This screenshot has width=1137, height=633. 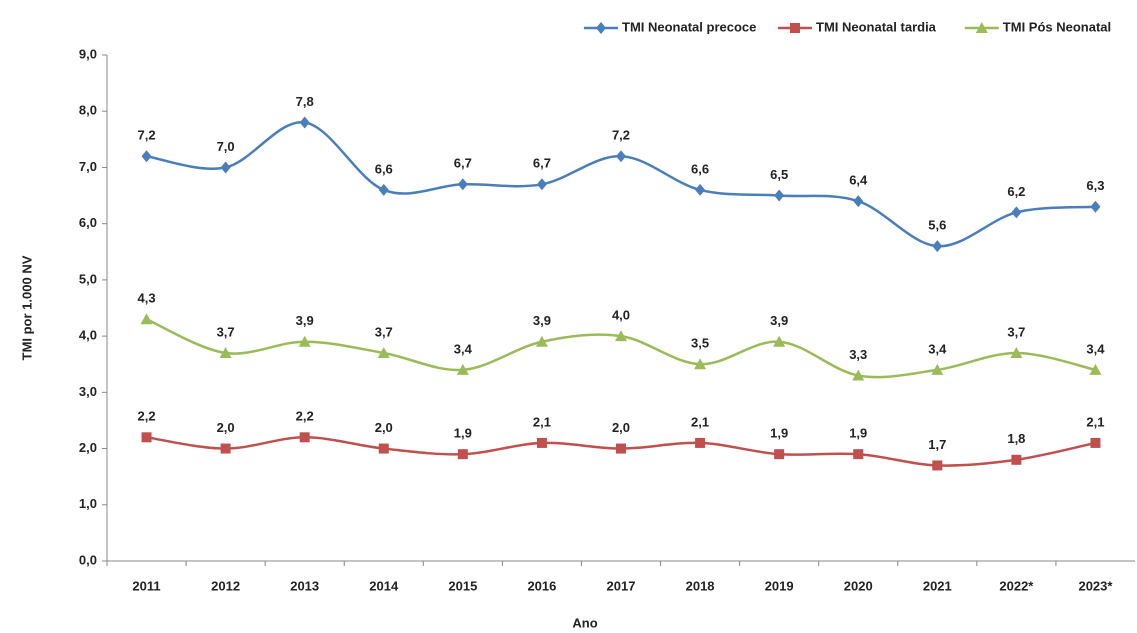 What do you see at coordinates (1016, 585) in the screenshot?
I see `x-tick-label: 2022*` at bounding box center [1016, 585].